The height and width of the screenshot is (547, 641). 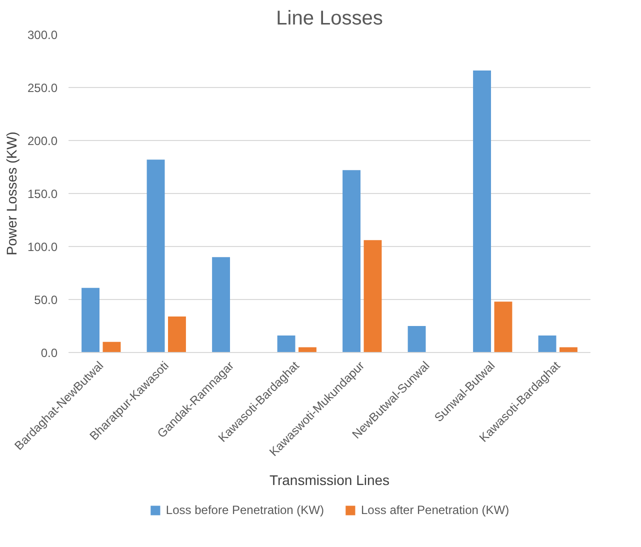 I want to click on y-tick-label: 100.0, so click(x=42, y=247).